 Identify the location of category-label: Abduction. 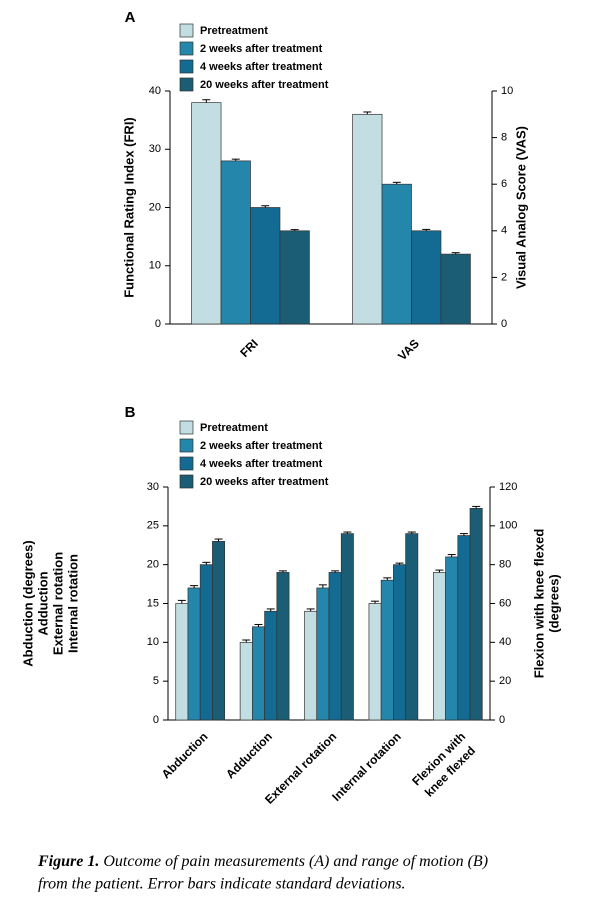
(185, 755).